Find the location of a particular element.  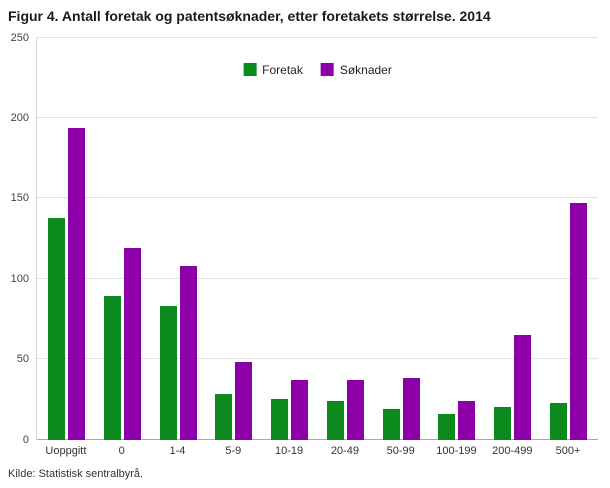

x-tick-label: 200-499 is located at coordinates (512, 450).